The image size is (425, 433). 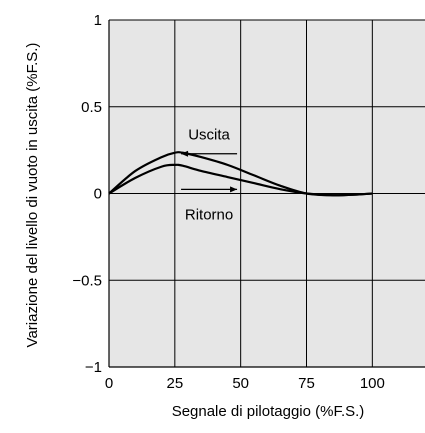 I want to click on x-tick-label: 75, so click(x=306, y=383).